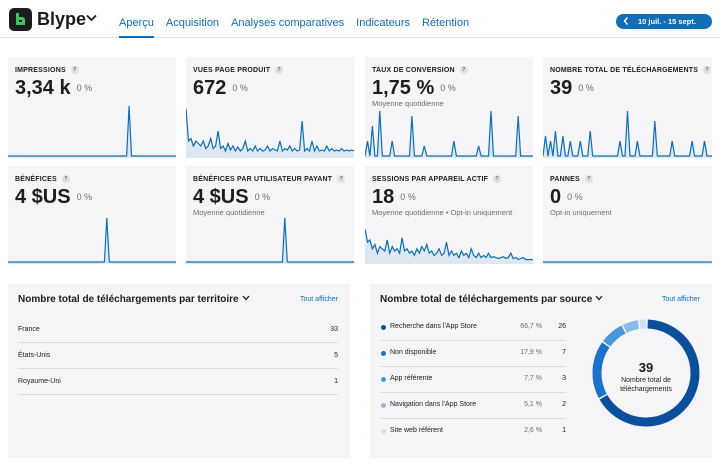 The height and width of the screenshot is (465, 720). Describe the element at coordinates (221, 197) in the screenshot. I see `kpi-value: 4 $US` at that location.